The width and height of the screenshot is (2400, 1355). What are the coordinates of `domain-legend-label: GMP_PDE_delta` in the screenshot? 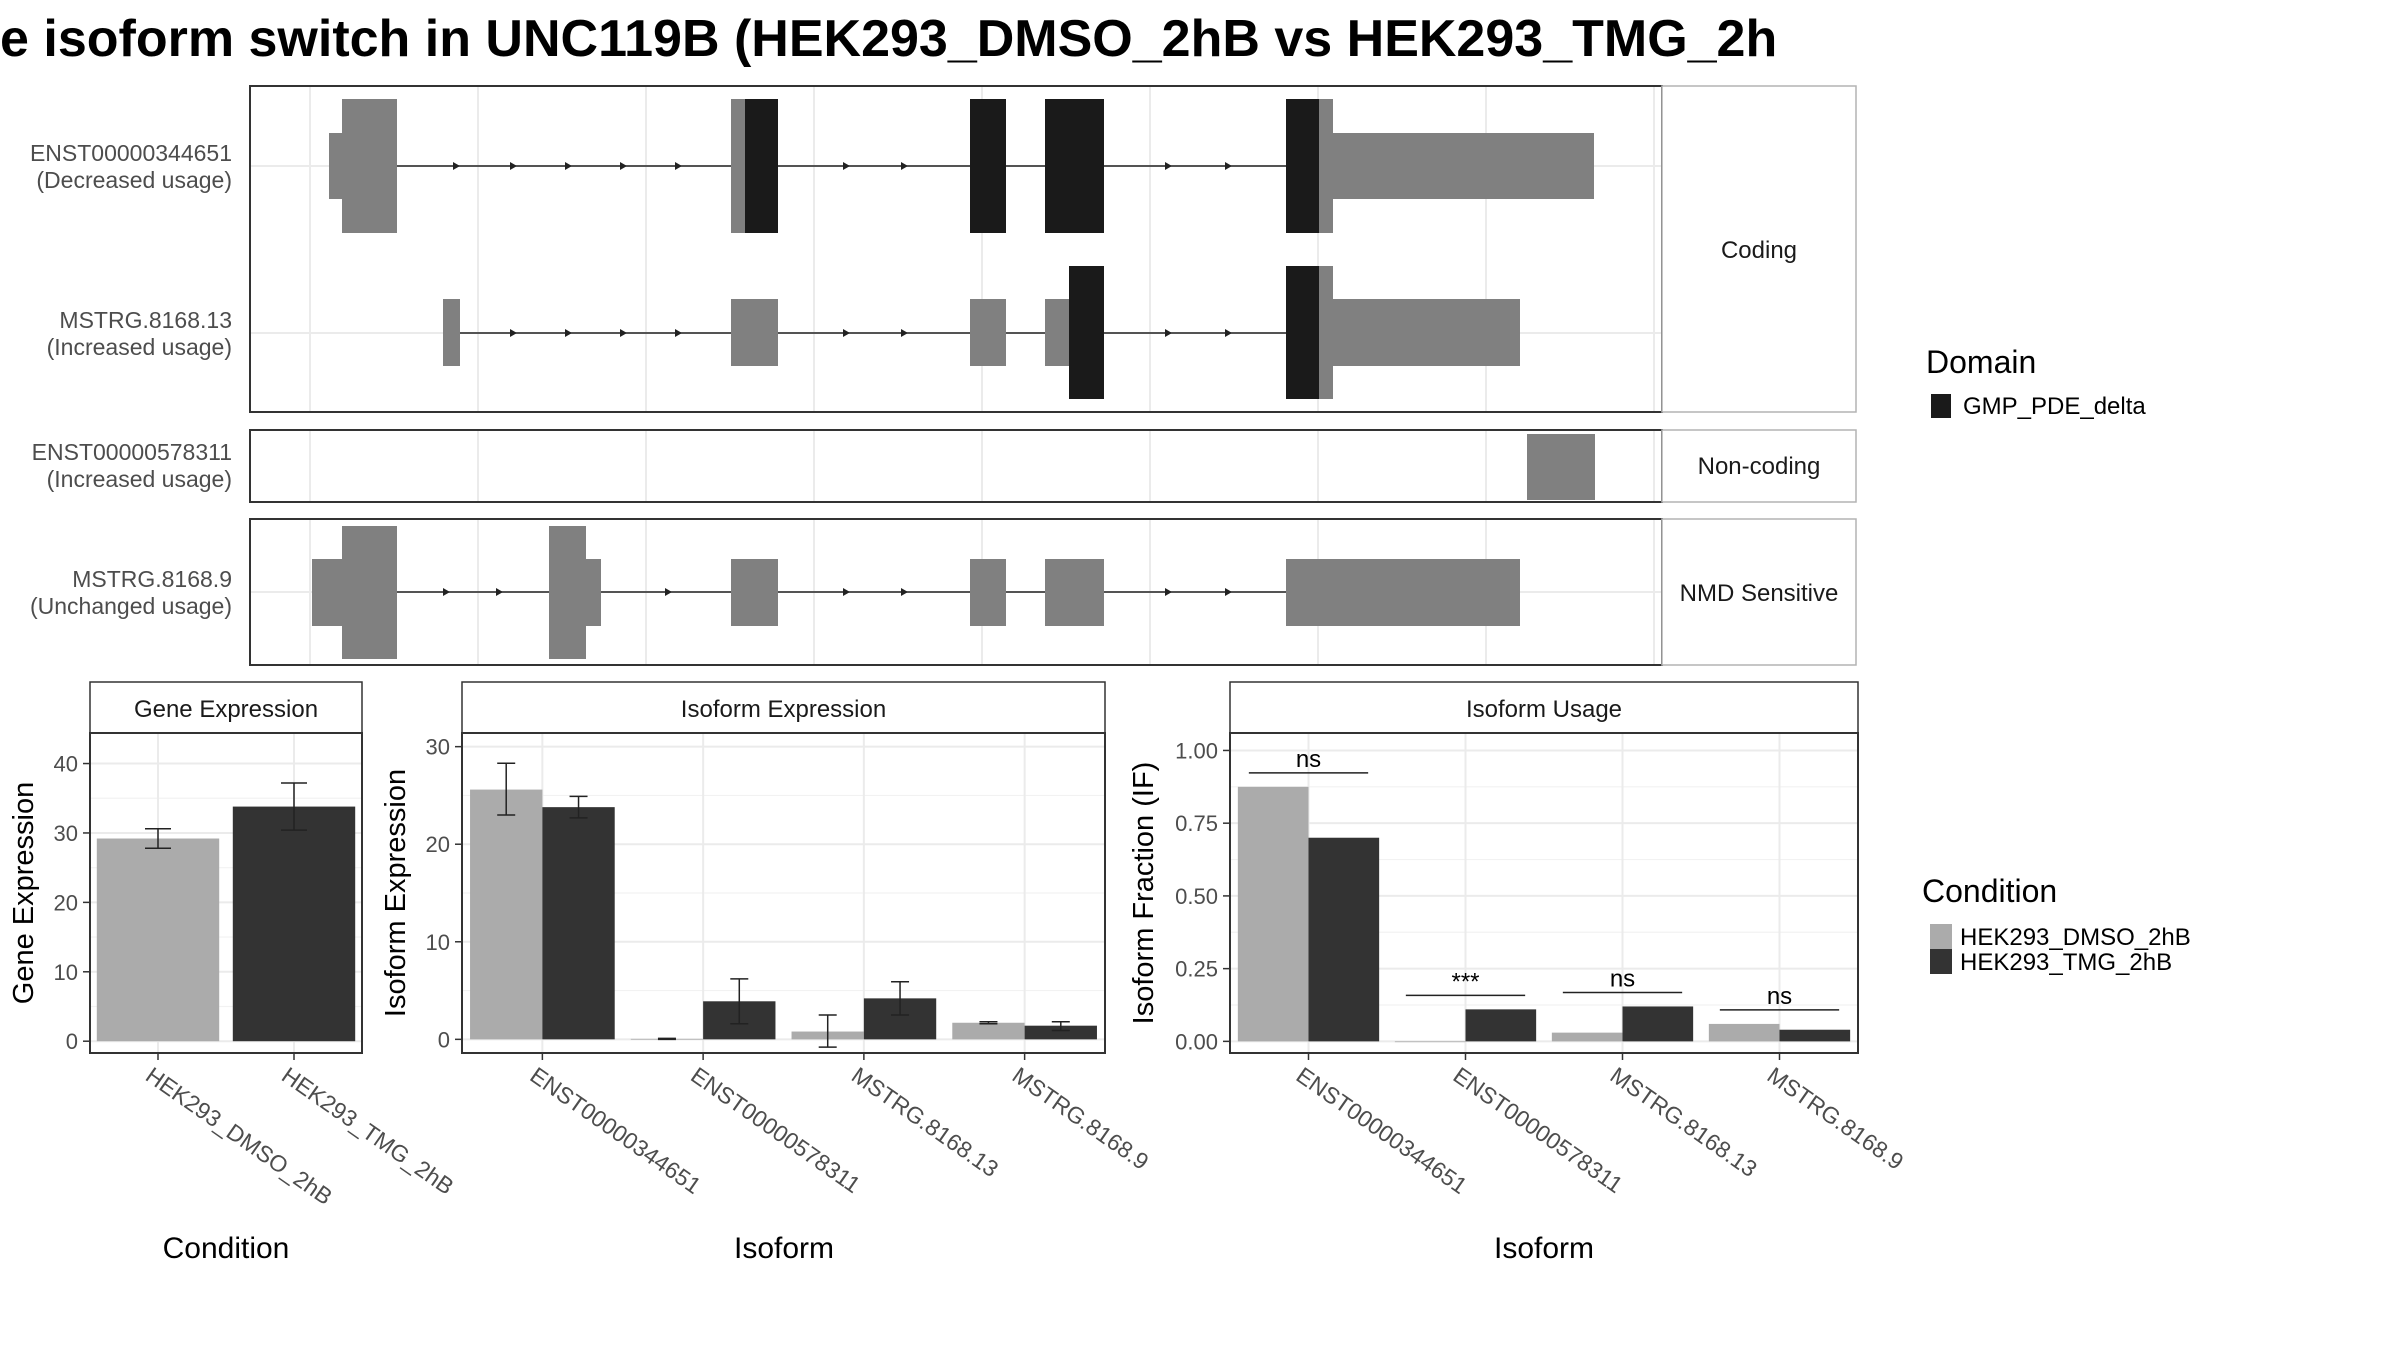 It's located at (2054, 406).